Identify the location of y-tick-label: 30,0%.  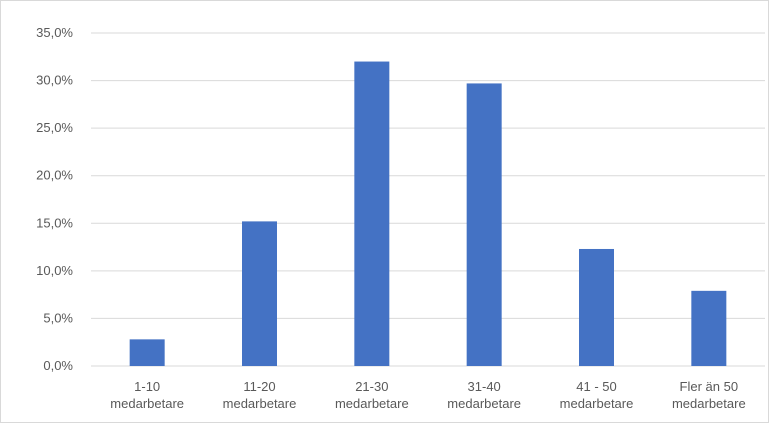
(54, 80).